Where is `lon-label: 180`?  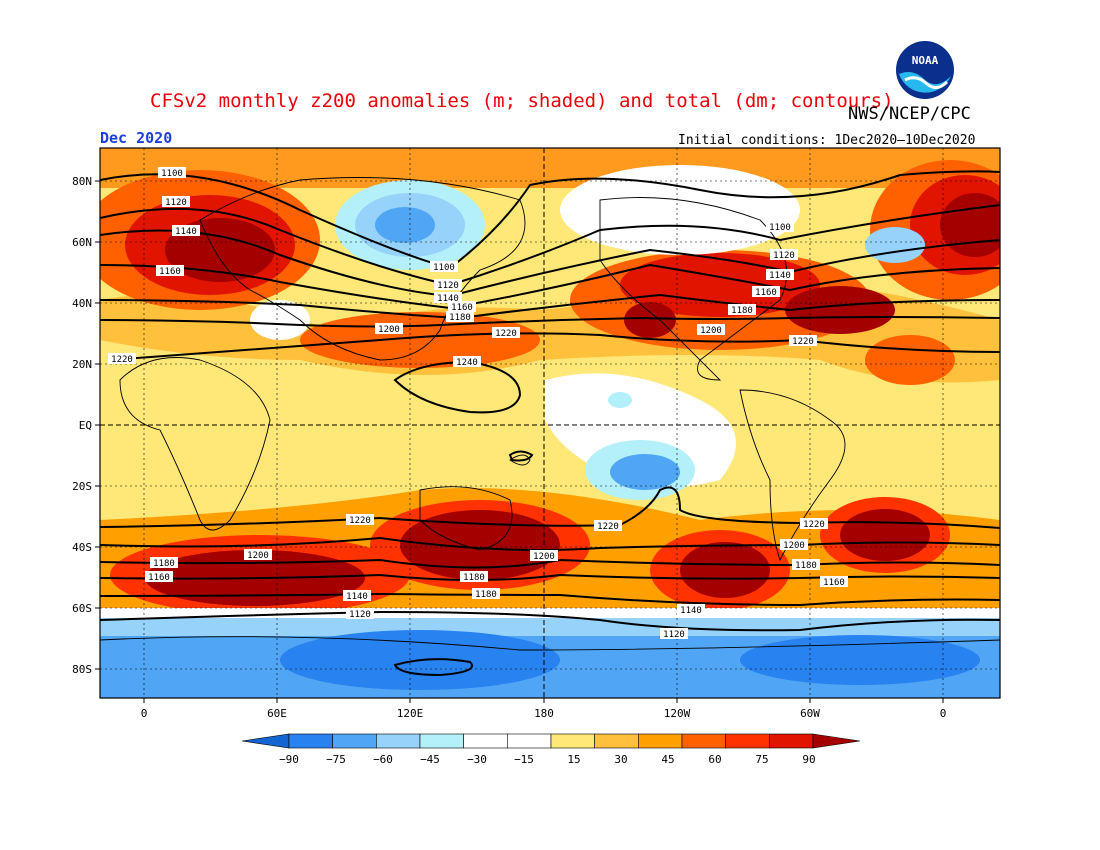
lon-label: 180 is located at coordinates (544, 713).